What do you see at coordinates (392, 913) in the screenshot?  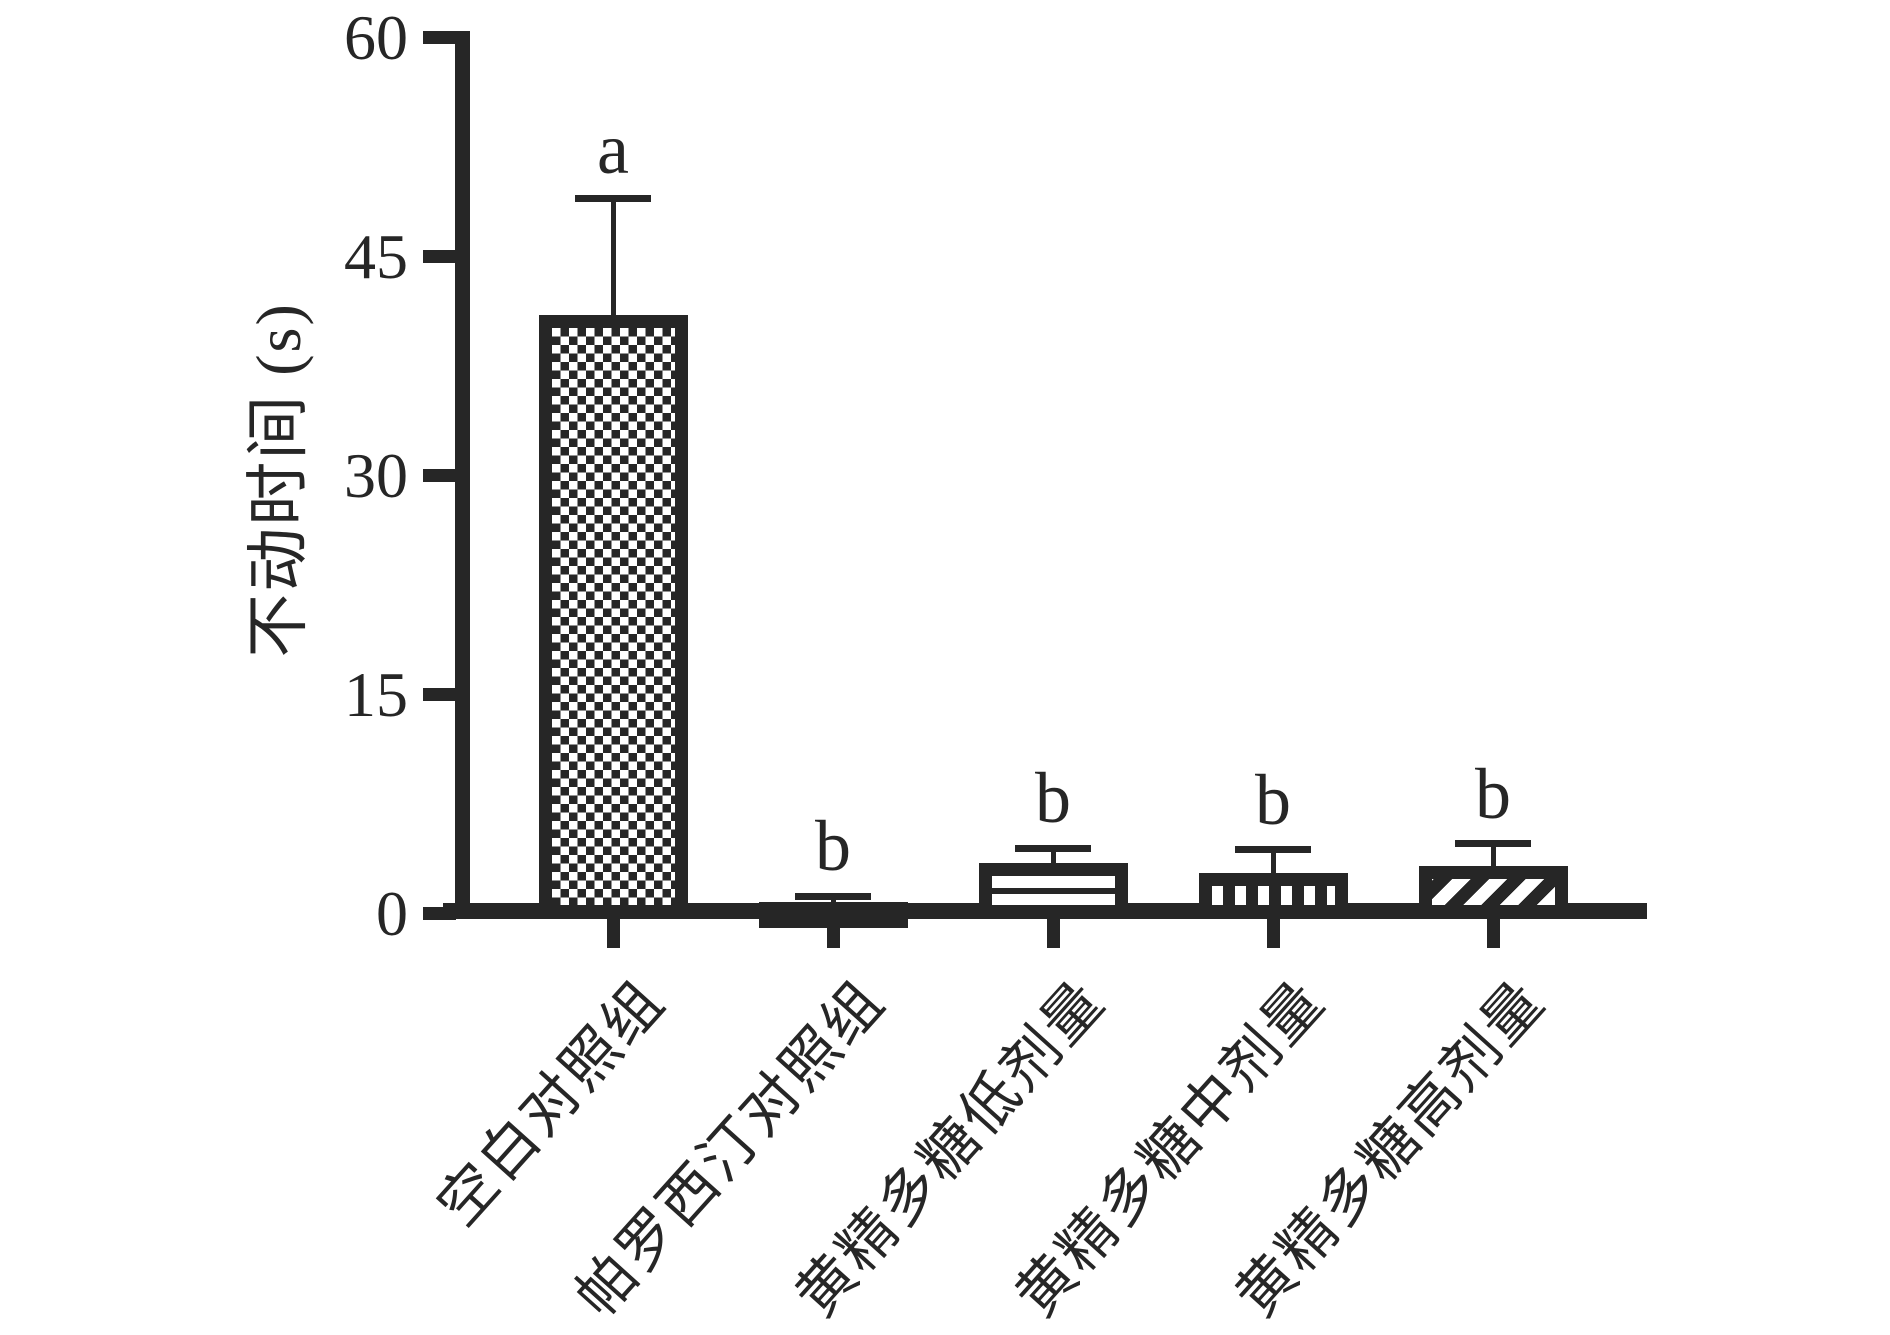 I see `y-tick-label-0: 0` at bounding box center [392, 913].